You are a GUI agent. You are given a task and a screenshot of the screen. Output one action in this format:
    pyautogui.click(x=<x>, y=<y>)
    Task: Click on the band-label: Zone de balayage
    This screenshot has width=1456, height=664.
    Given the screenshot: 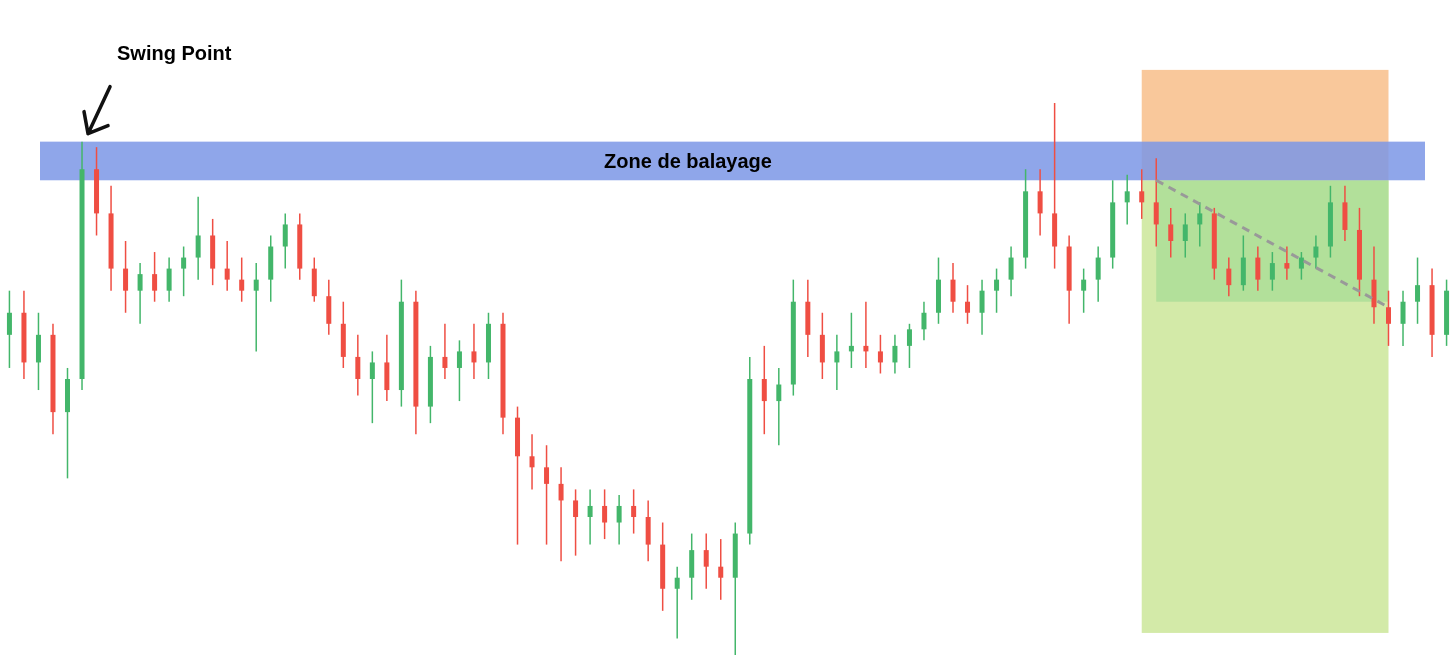 What is the action you would take?
    pyautogui.click(x=688, y=160)
    